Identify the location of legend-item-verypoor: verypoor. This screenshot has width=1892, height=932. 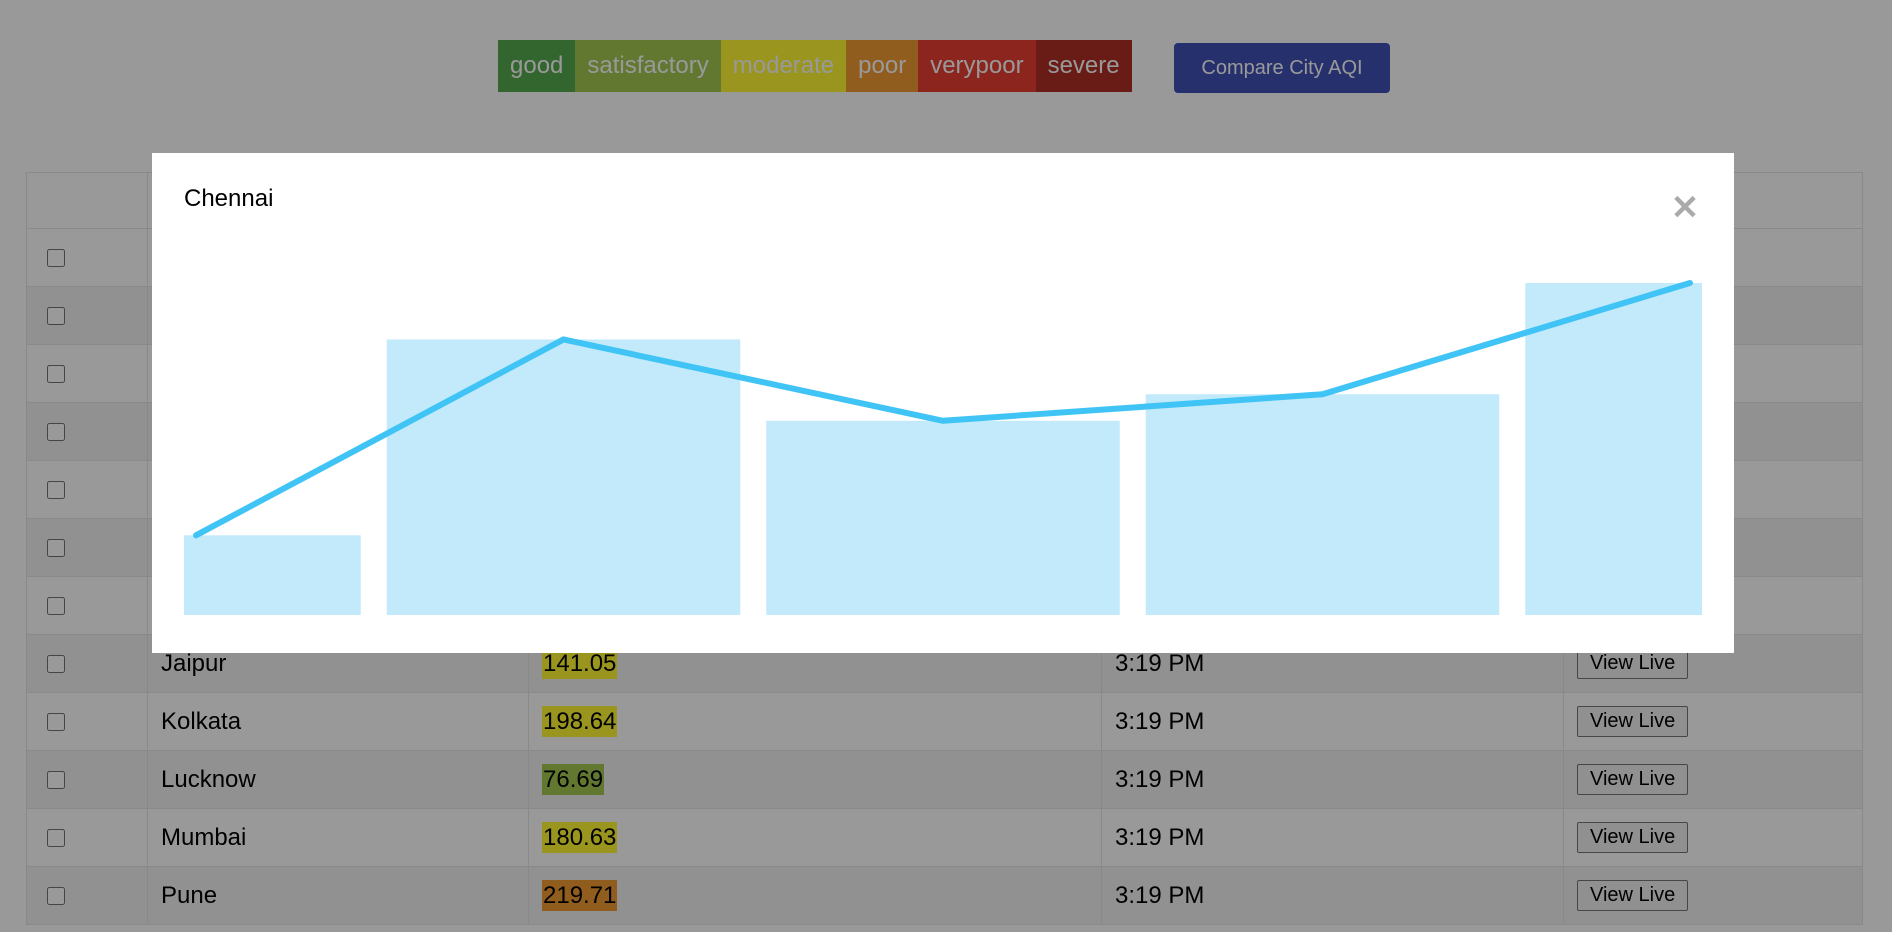
(977, 66).